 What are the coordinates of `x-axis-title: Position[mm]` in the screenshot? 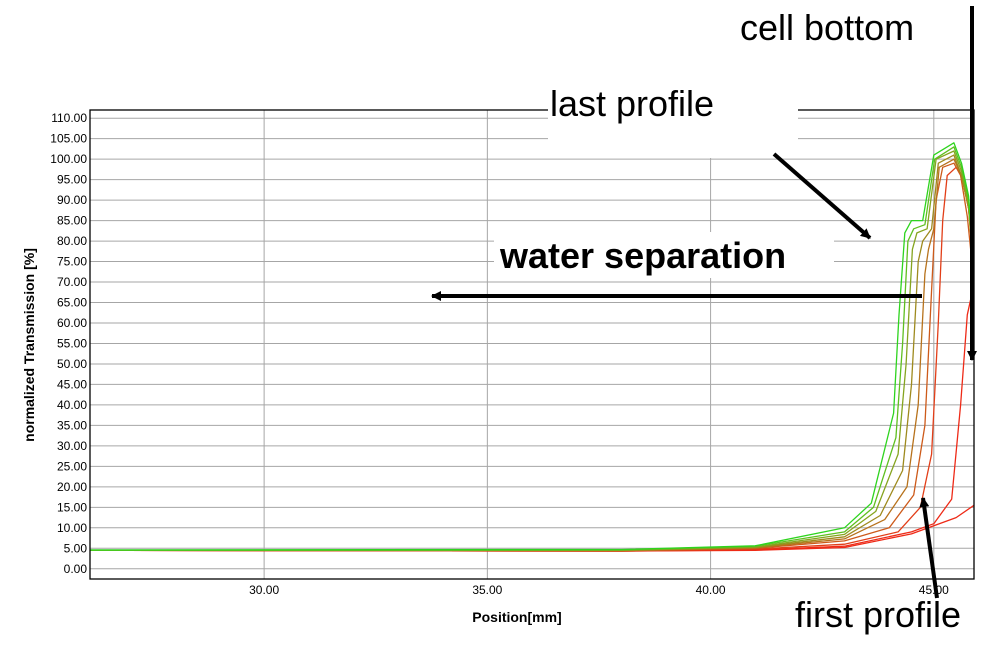 It's located at (516, 617).